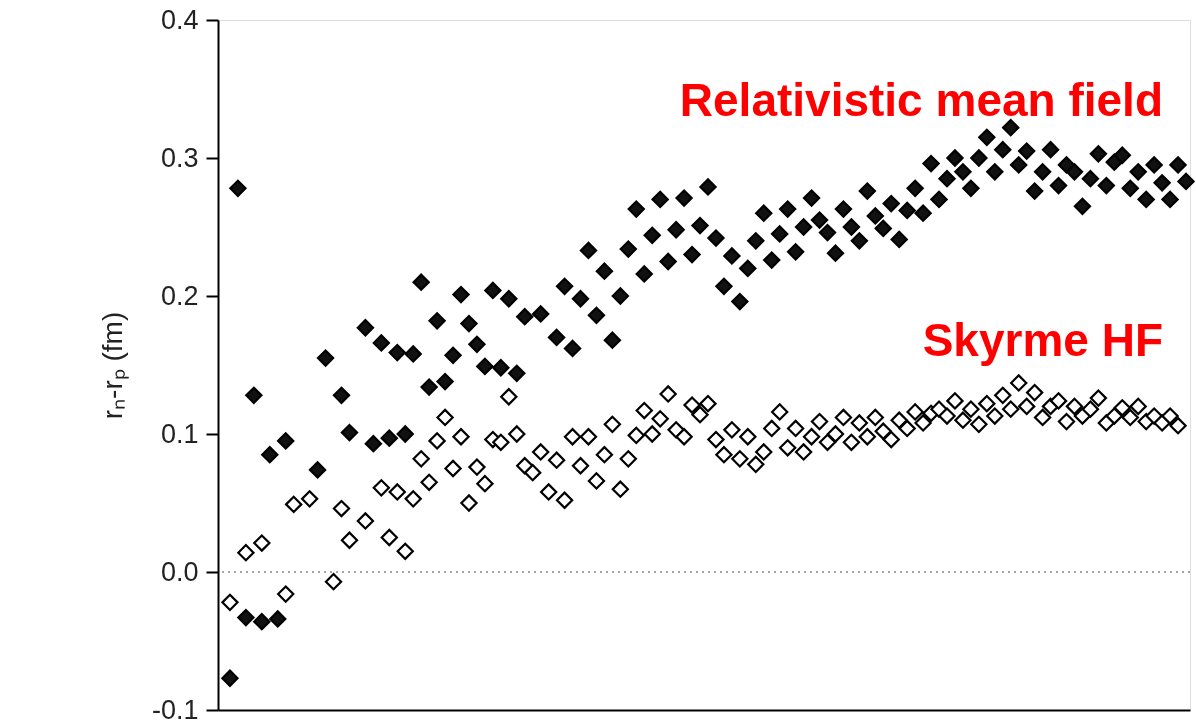  I want to click on annotation: Skyrme HF, so click(1042, 340).